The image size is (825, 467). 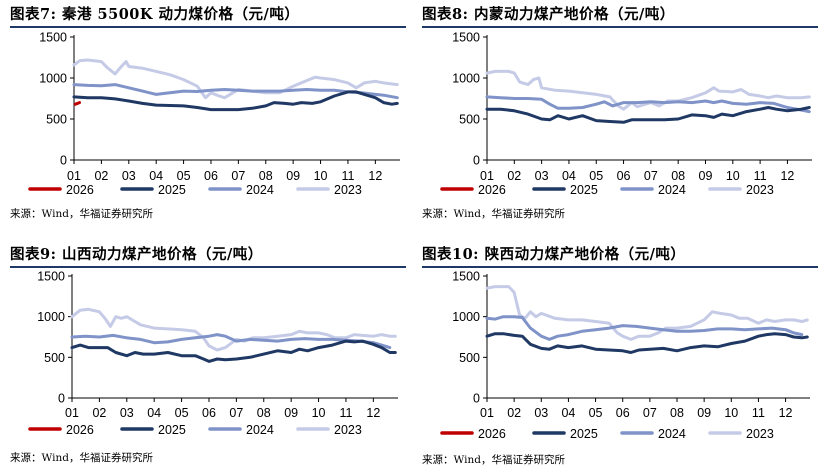 What do you see at coordinates (548, 14) in the screenshot?
I see `chart-title: 图表8: 内蒙动力煤产地价格（元/吨）` at bounding box center [548, 14].